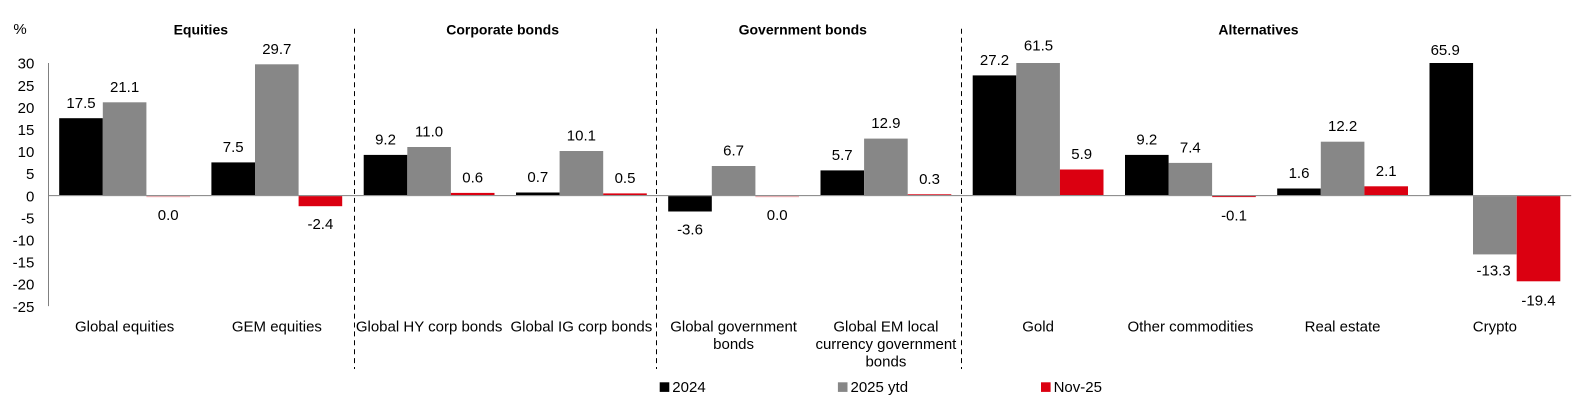  What do you see at coordinates (124, 326) in the screenshot?
I see `svg-text: Global equities` at bounding box center [124, 326].